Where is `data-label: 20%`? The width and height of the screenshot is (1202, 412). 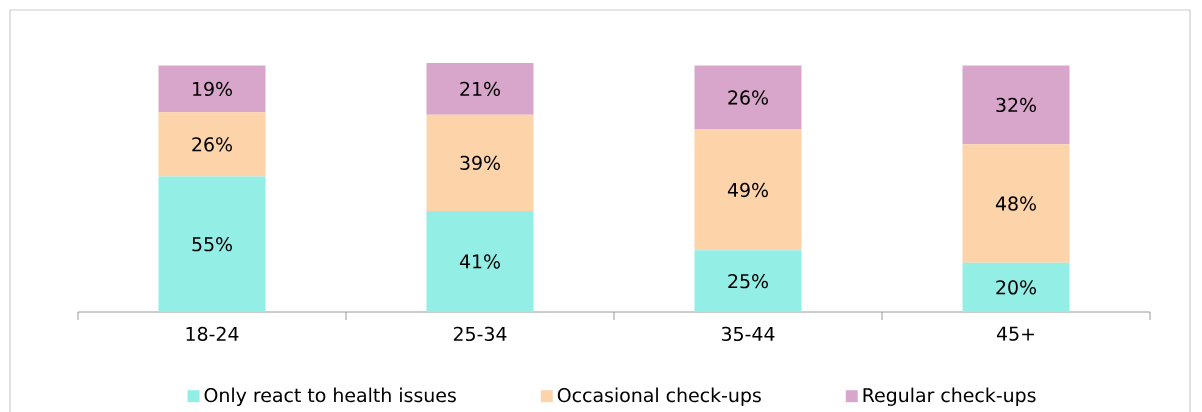
data-label: 20% is located at coordinates (1016, 287).